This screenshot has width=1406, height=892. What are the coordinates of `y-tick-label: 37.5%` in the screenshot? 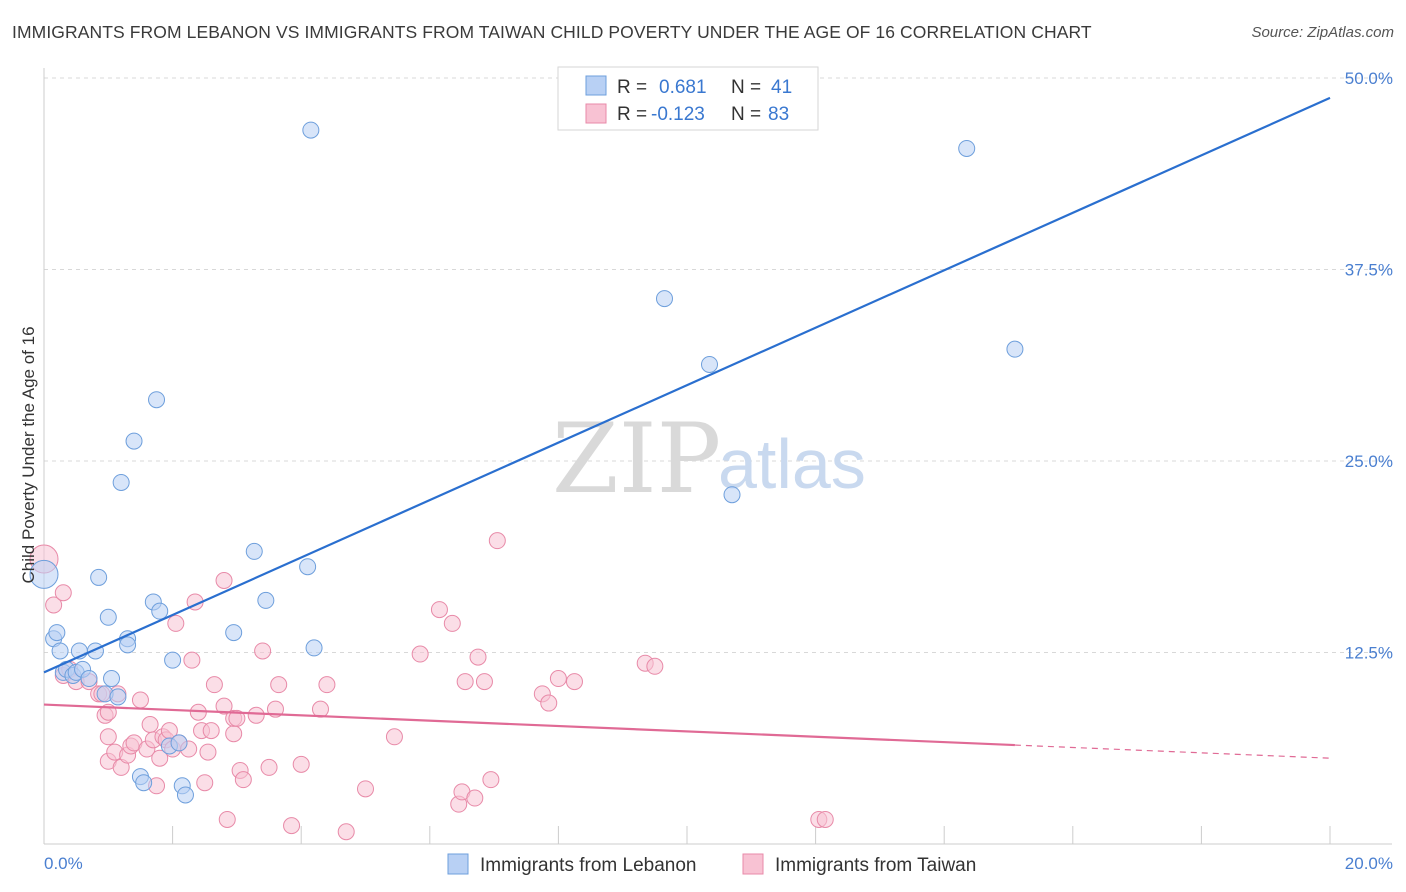 It's located at (1369, 270).